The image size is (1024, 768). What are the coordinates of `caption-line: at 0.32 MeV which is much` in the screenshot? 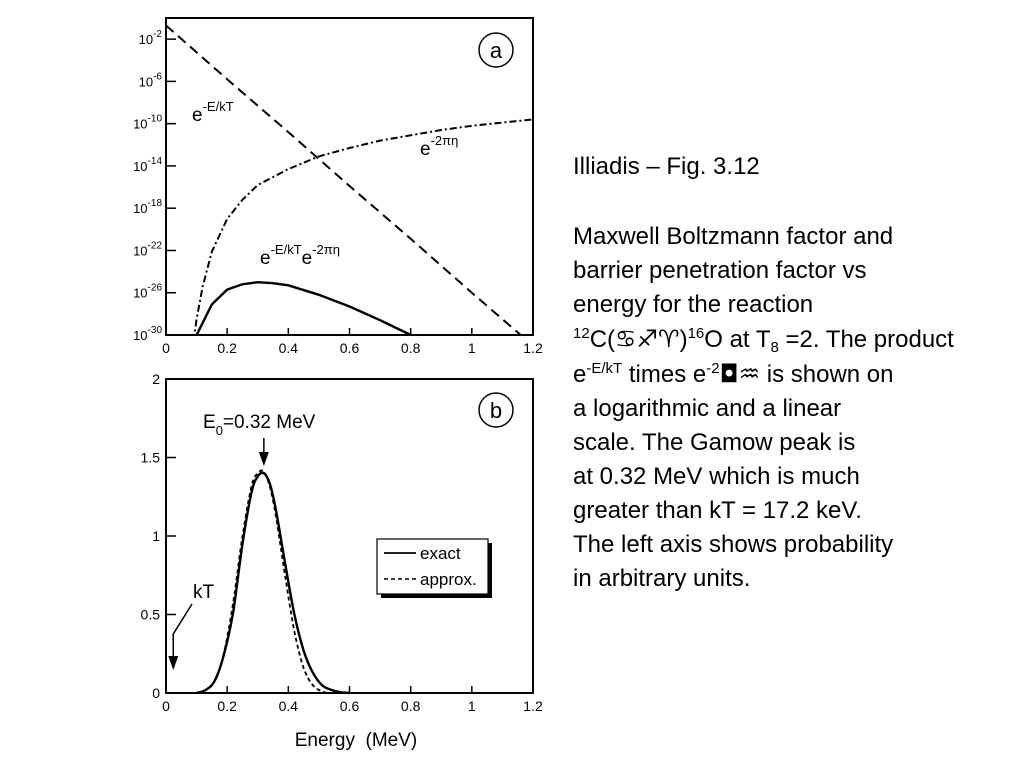 It's located at (716, 476).